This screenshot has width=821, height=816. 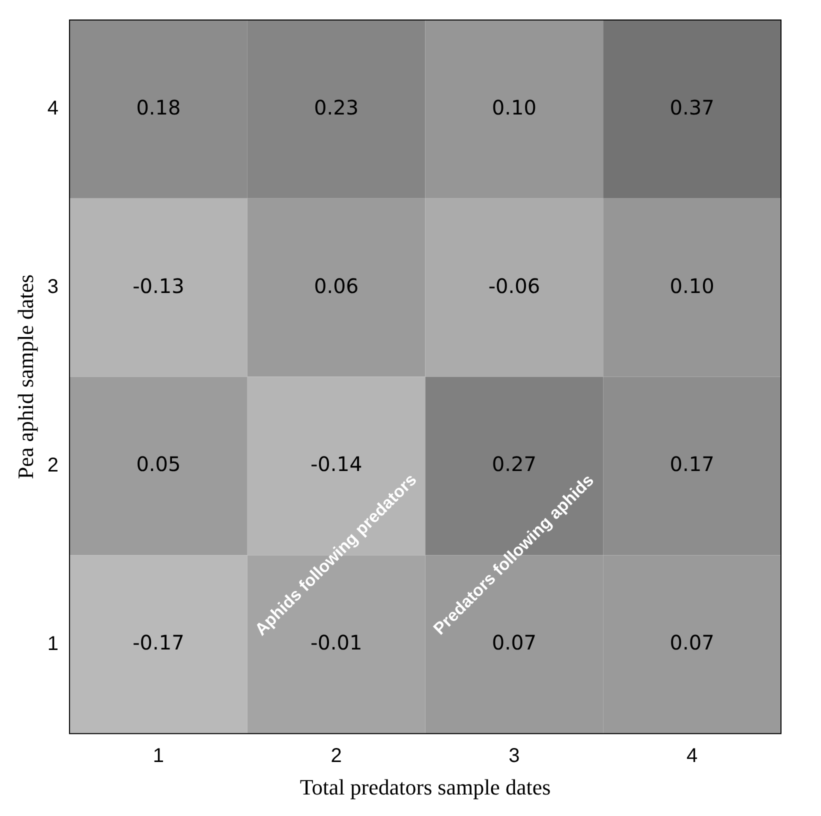 I want to click on data-label: 0.37, so click(x=692, y=107).